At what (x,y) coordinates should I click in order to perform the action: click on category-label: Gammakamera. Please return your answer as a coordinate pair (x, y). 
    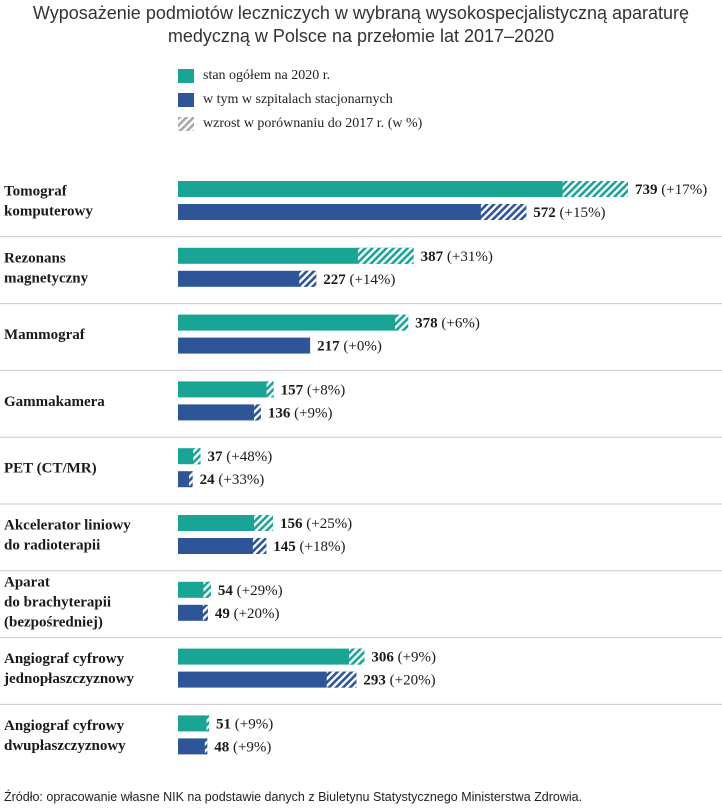
    Looking at the image, I should click on (54, 402).